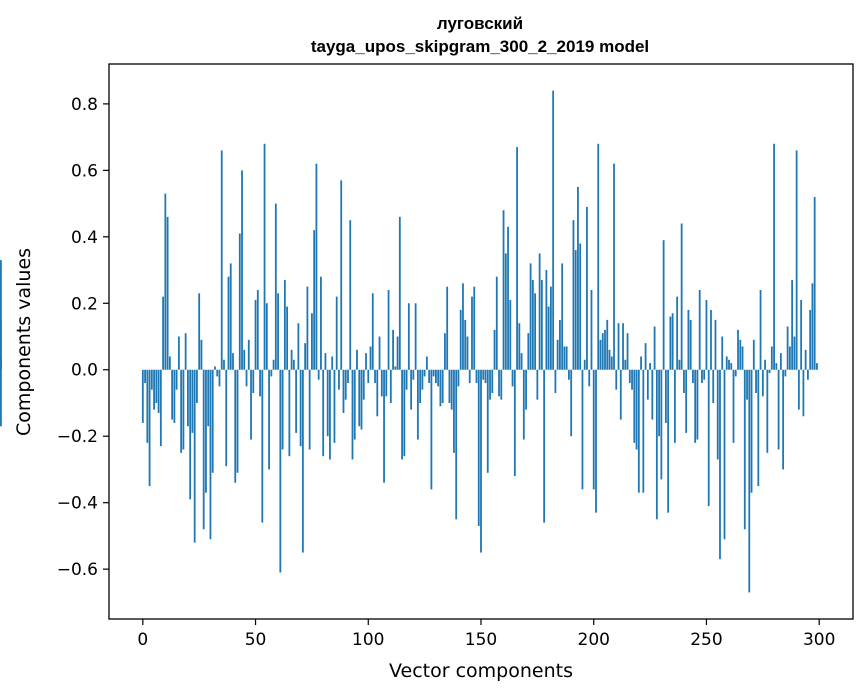  Describe the element at coordinates (84, 105) in the screenshot. I see `y-tick-label: 0.8` at that location.